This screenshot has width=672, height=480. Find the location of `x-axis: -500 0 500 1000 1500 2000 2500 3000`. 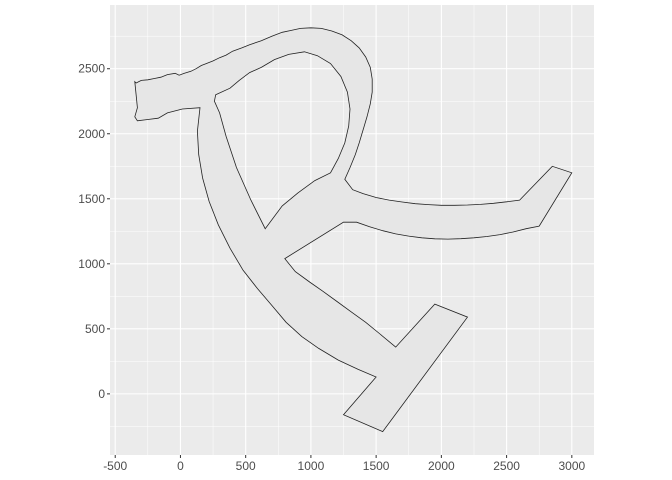

x-axis: -500 0 500 1000 1500 2000 2500 3000 is located at coordinates (344, 464).